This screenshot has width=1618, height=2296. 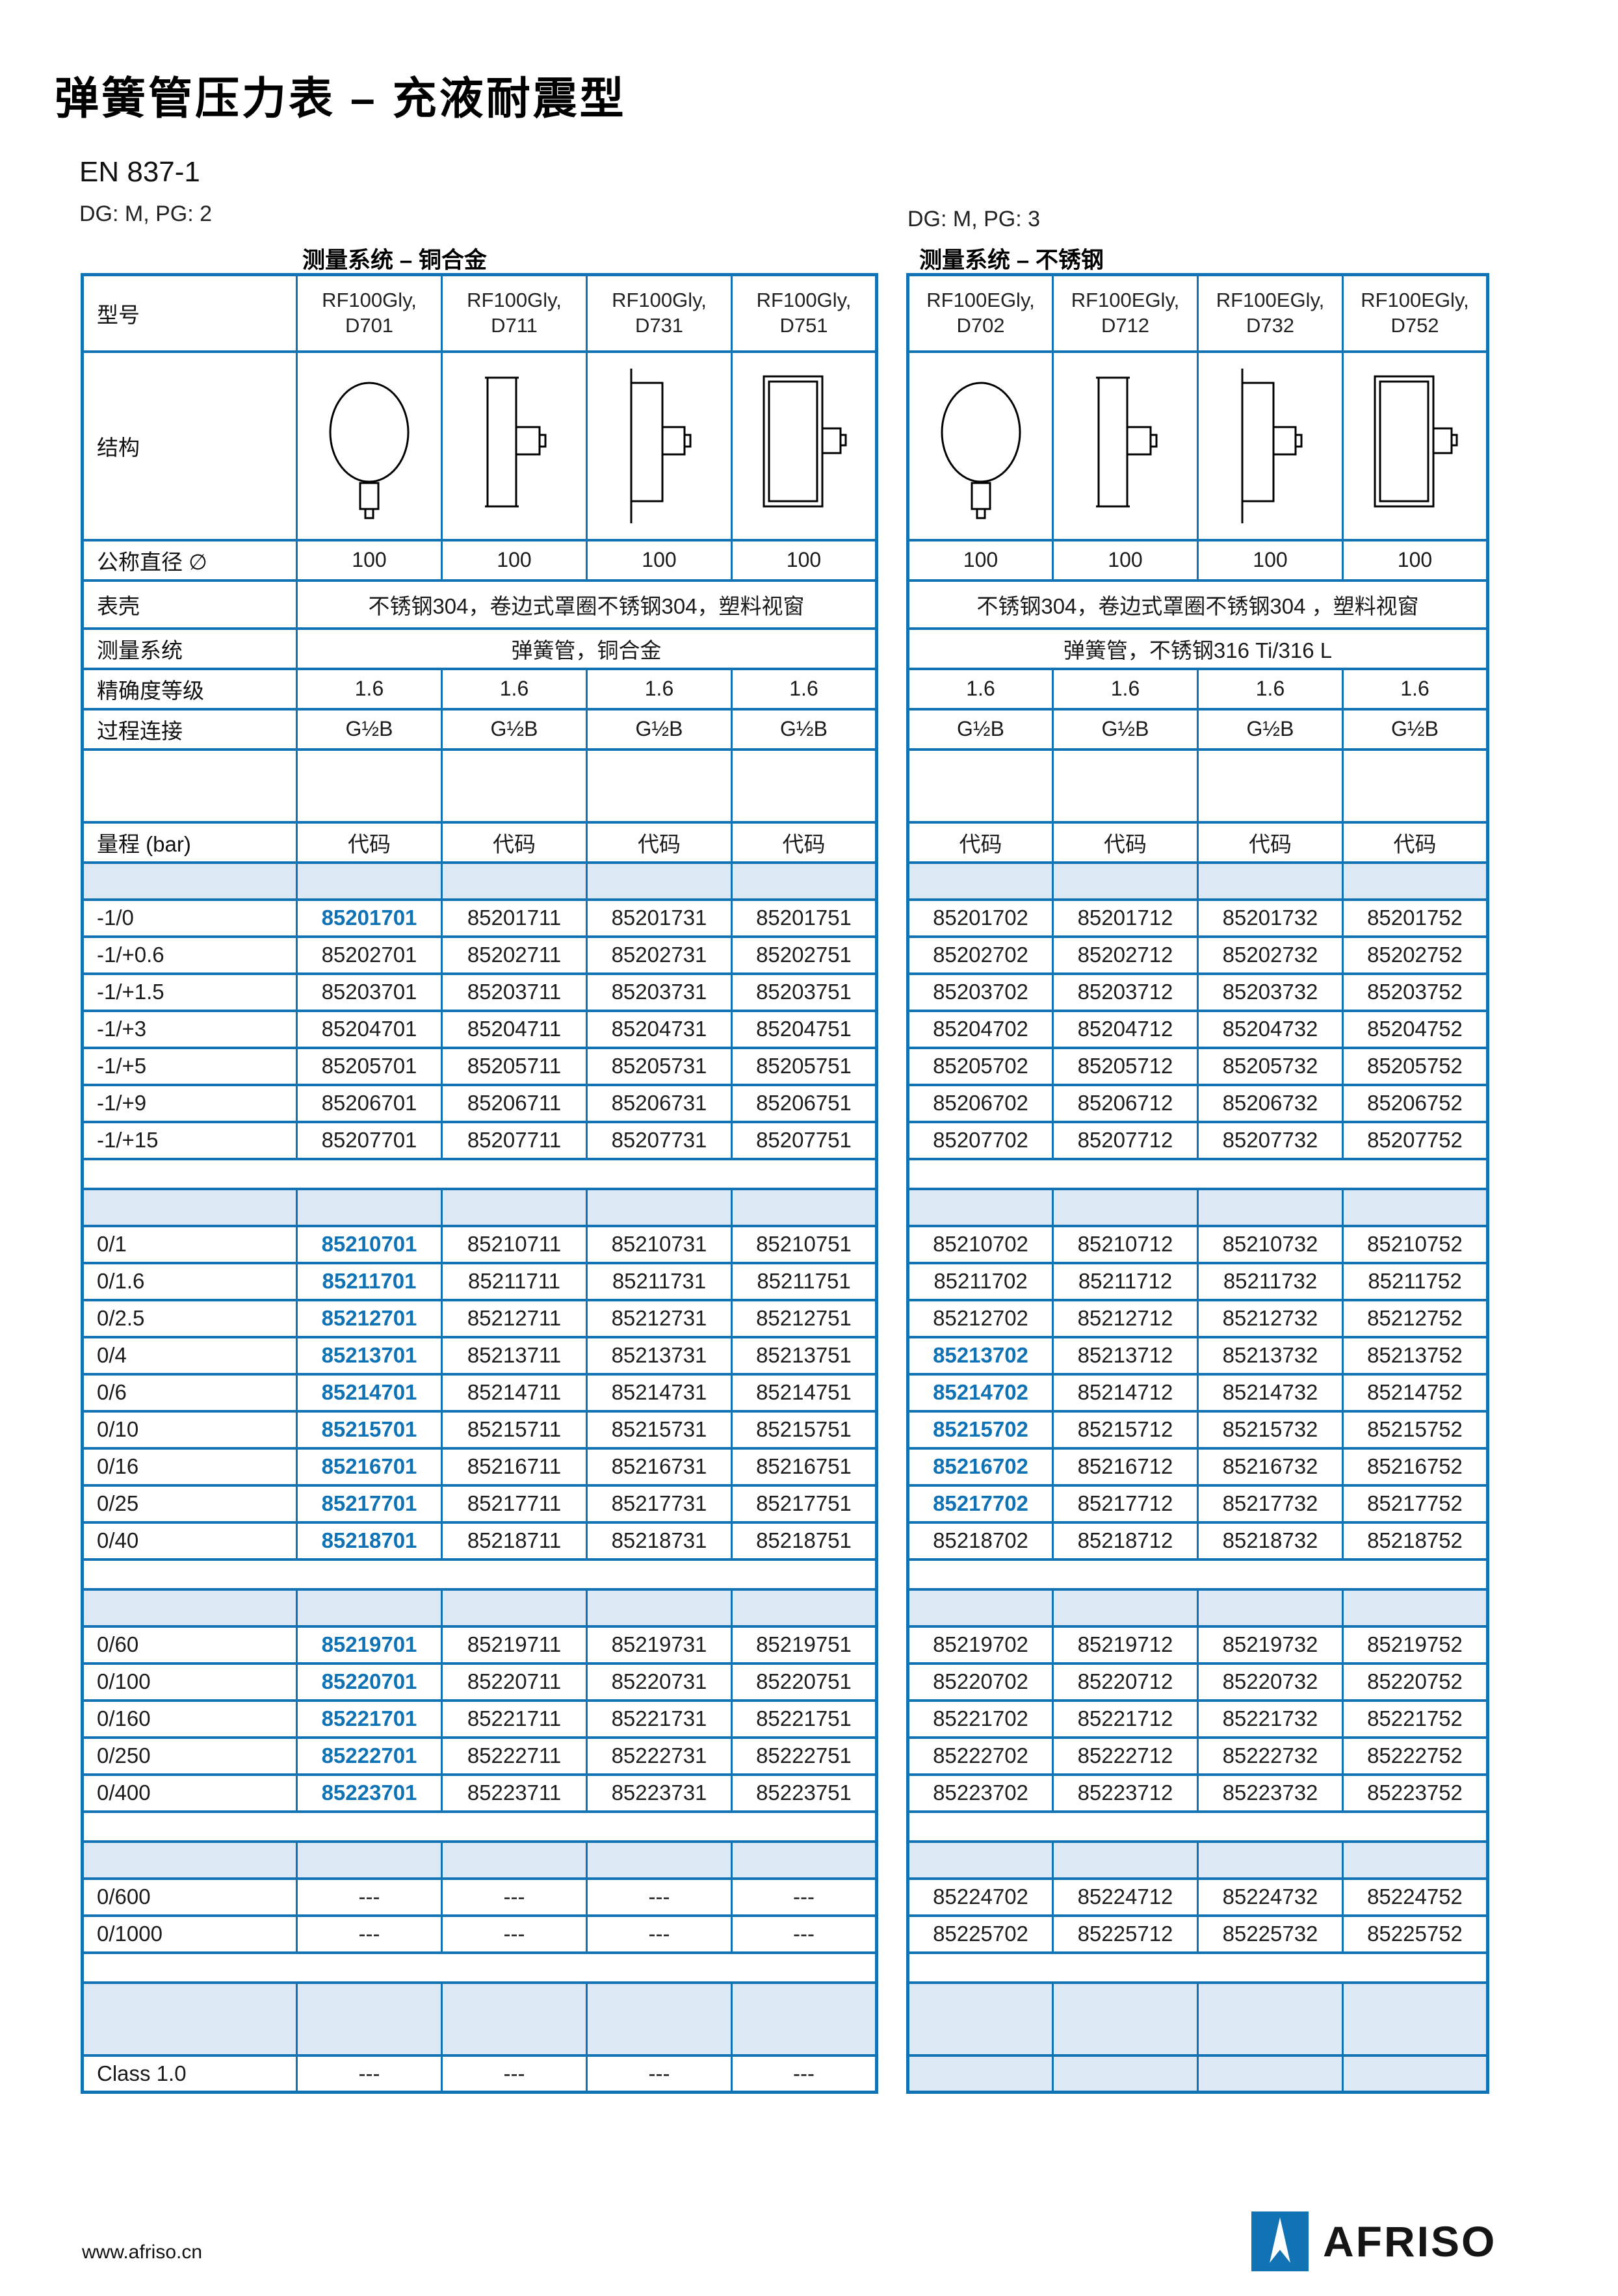 I want to click on table-row: 85222702 85222712 85222732 85222752, so click(x=1198, y=1756).